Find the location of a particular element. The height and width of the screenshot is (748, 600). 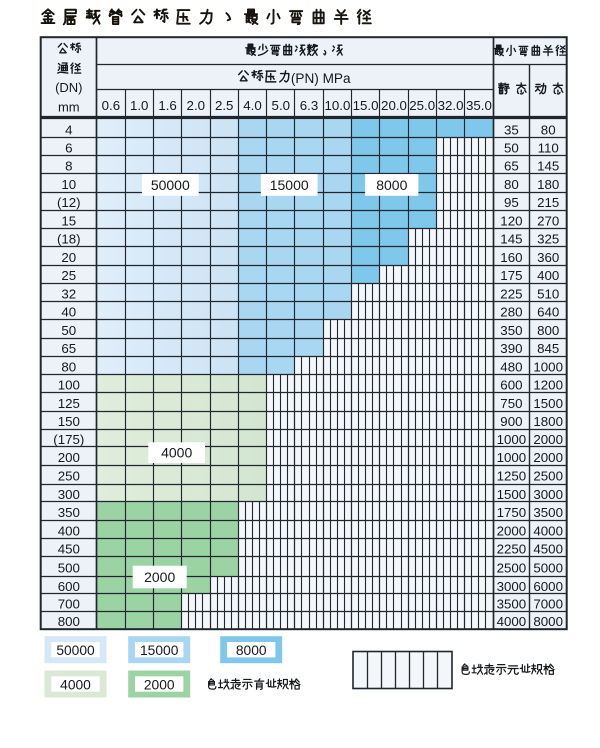

svg-text: 0.6 is located at coordinates (111, 105).